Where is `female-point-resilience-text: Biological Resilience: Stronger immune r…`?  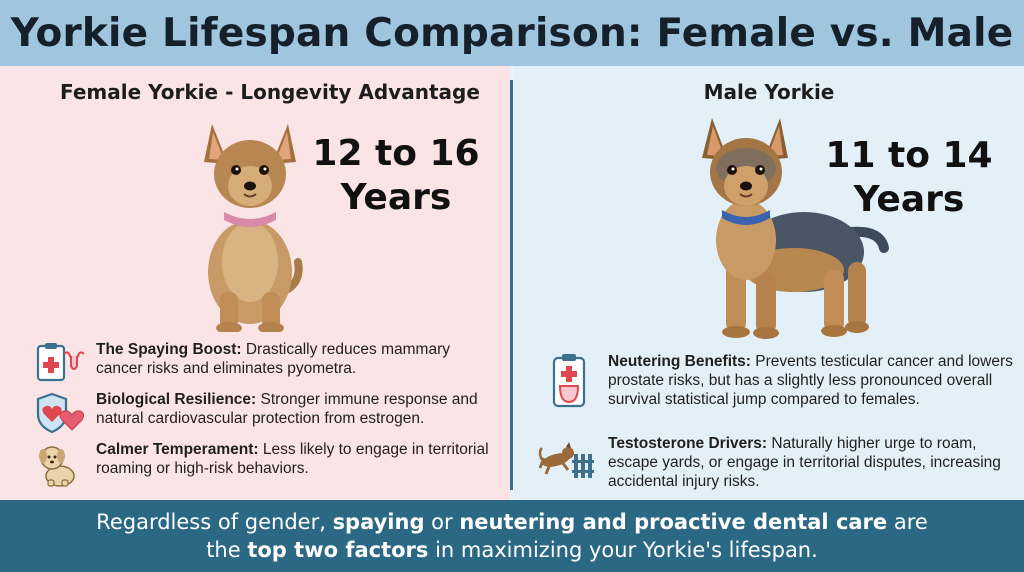
female-point-resilience-text: Biological Resilience: Stronger immune r… is located at coordinates (287, 409).